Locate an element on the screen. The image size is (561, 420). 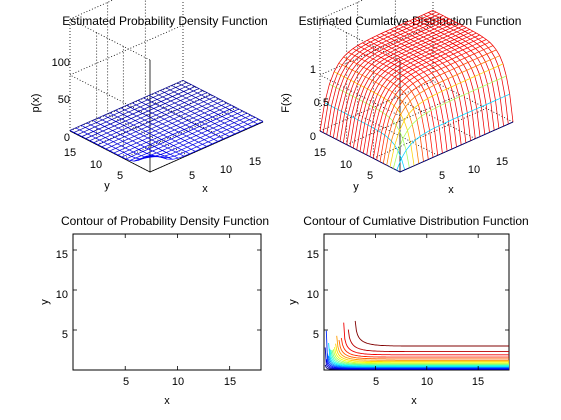
pdf-x-tick-label: 10 is located at coordinates (226, 170).